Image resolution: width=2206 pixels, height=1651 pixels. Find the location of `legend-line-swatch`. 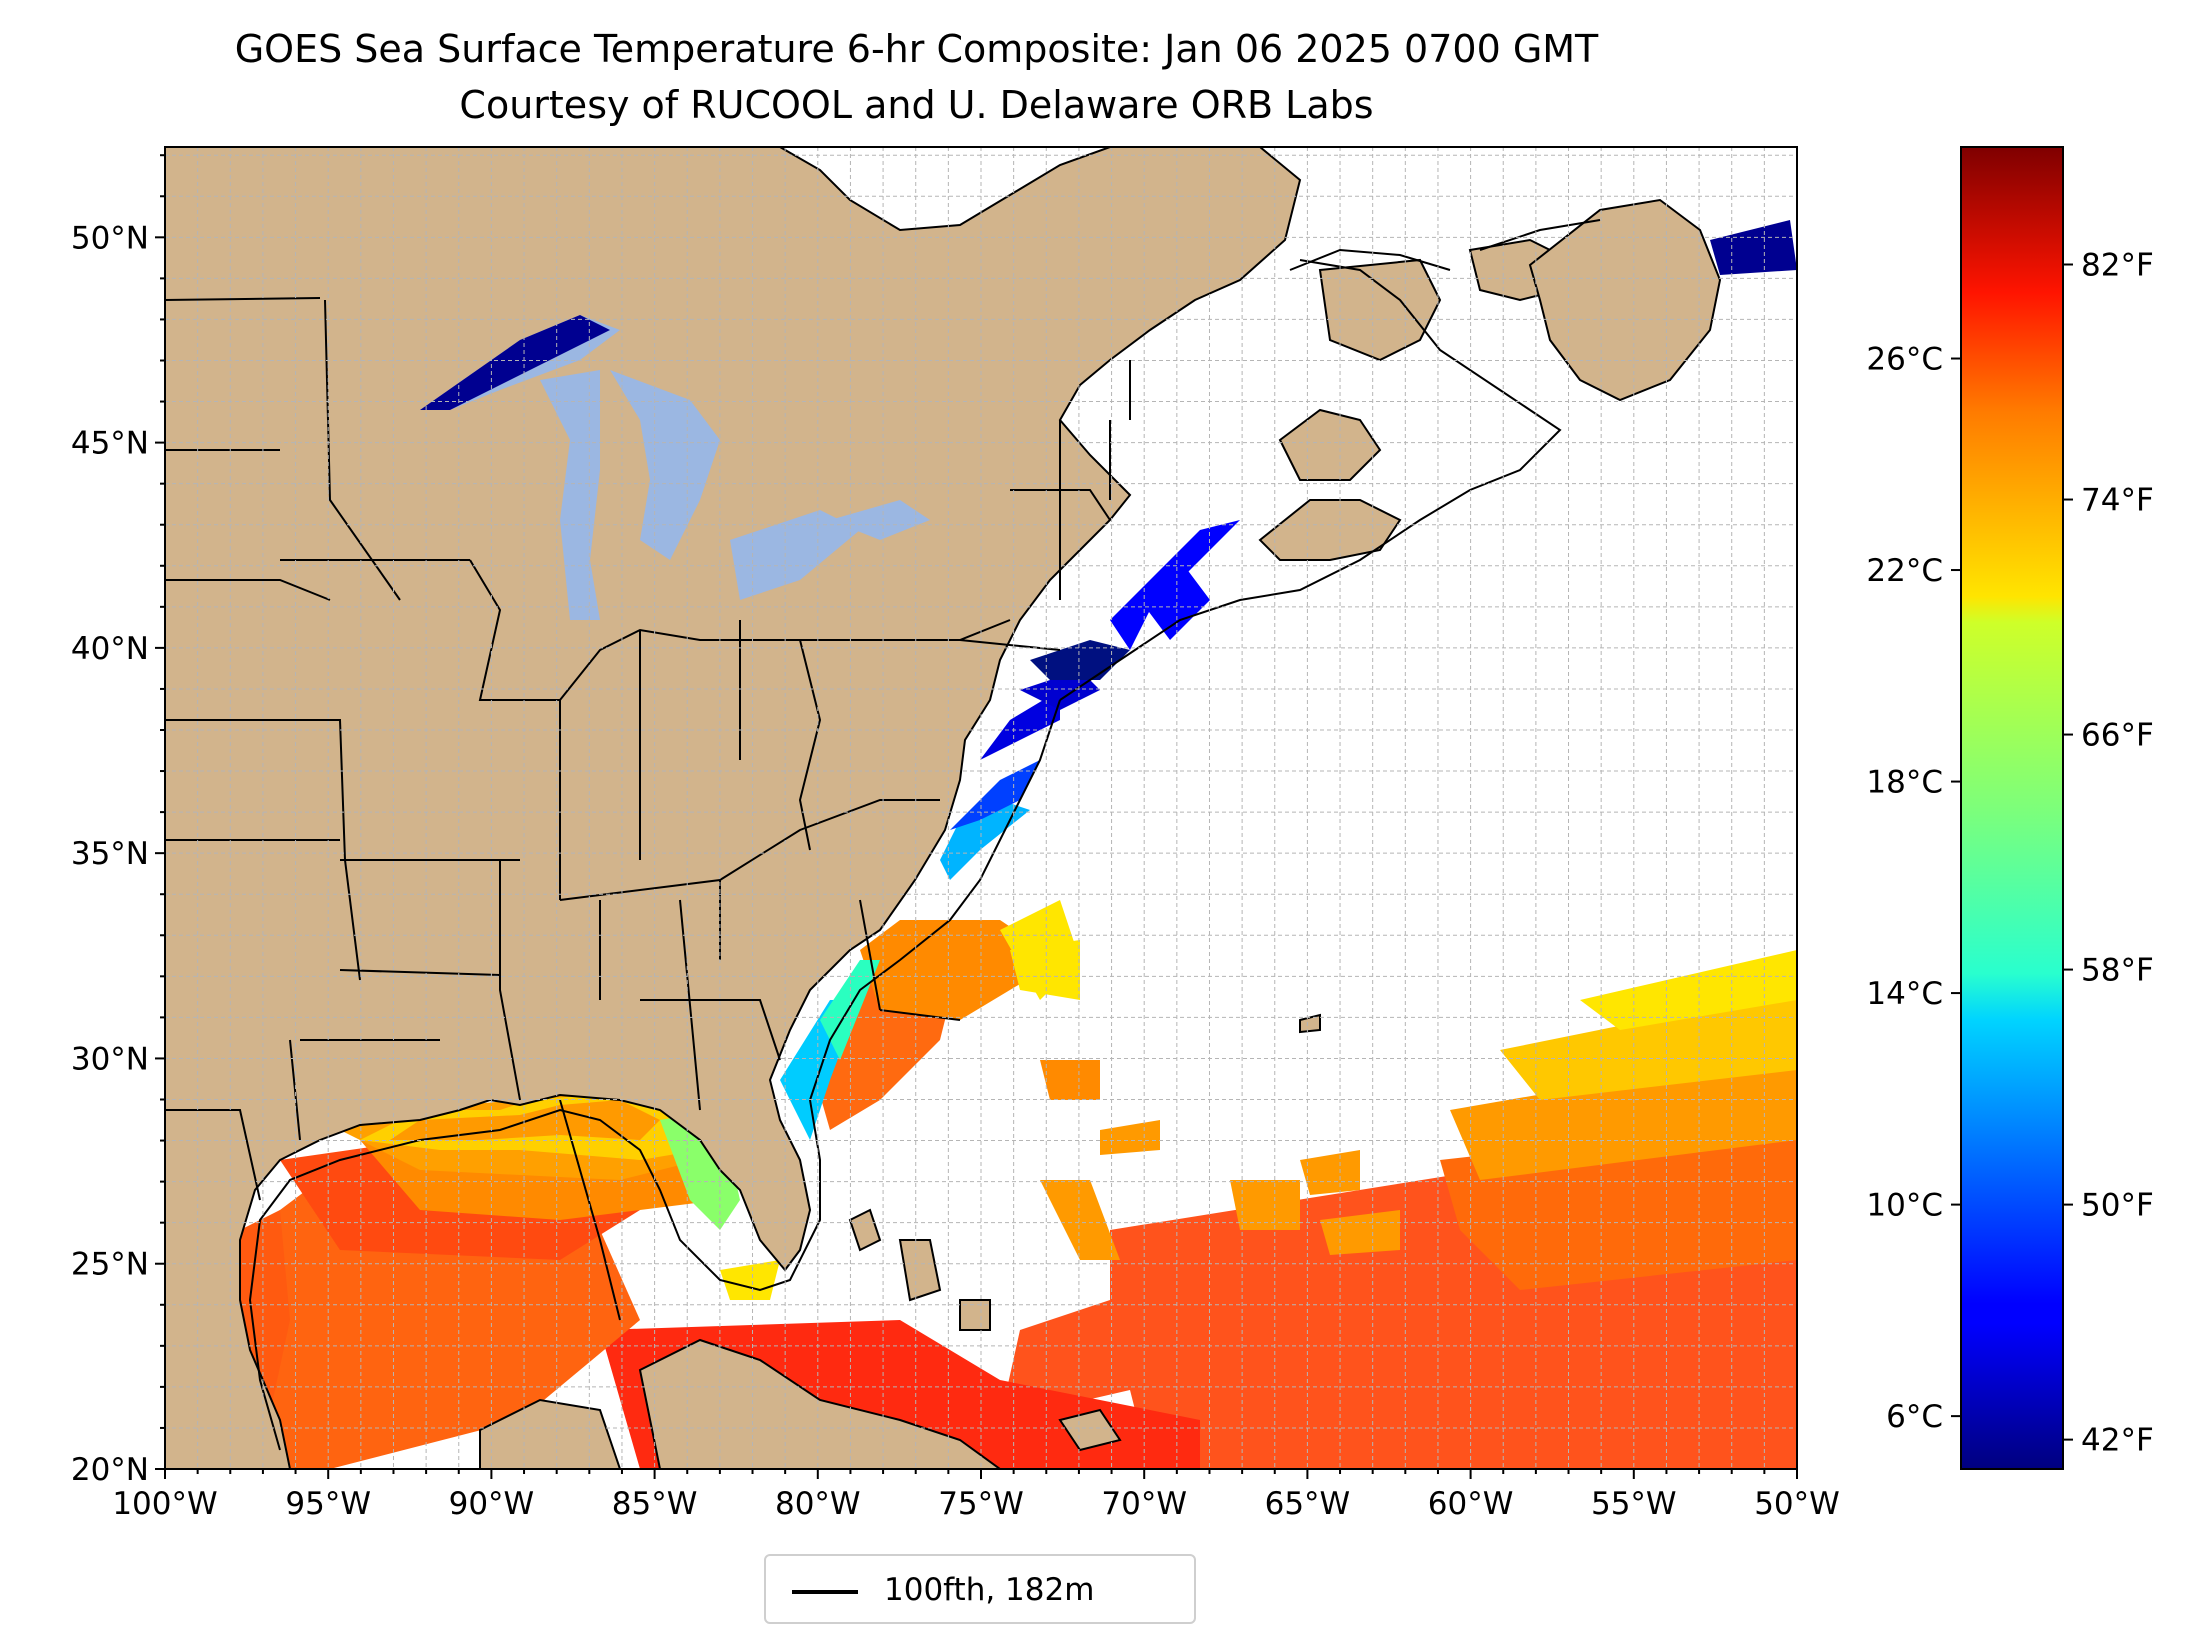

legend-line-swatch is located at coordinates (825, 1592).